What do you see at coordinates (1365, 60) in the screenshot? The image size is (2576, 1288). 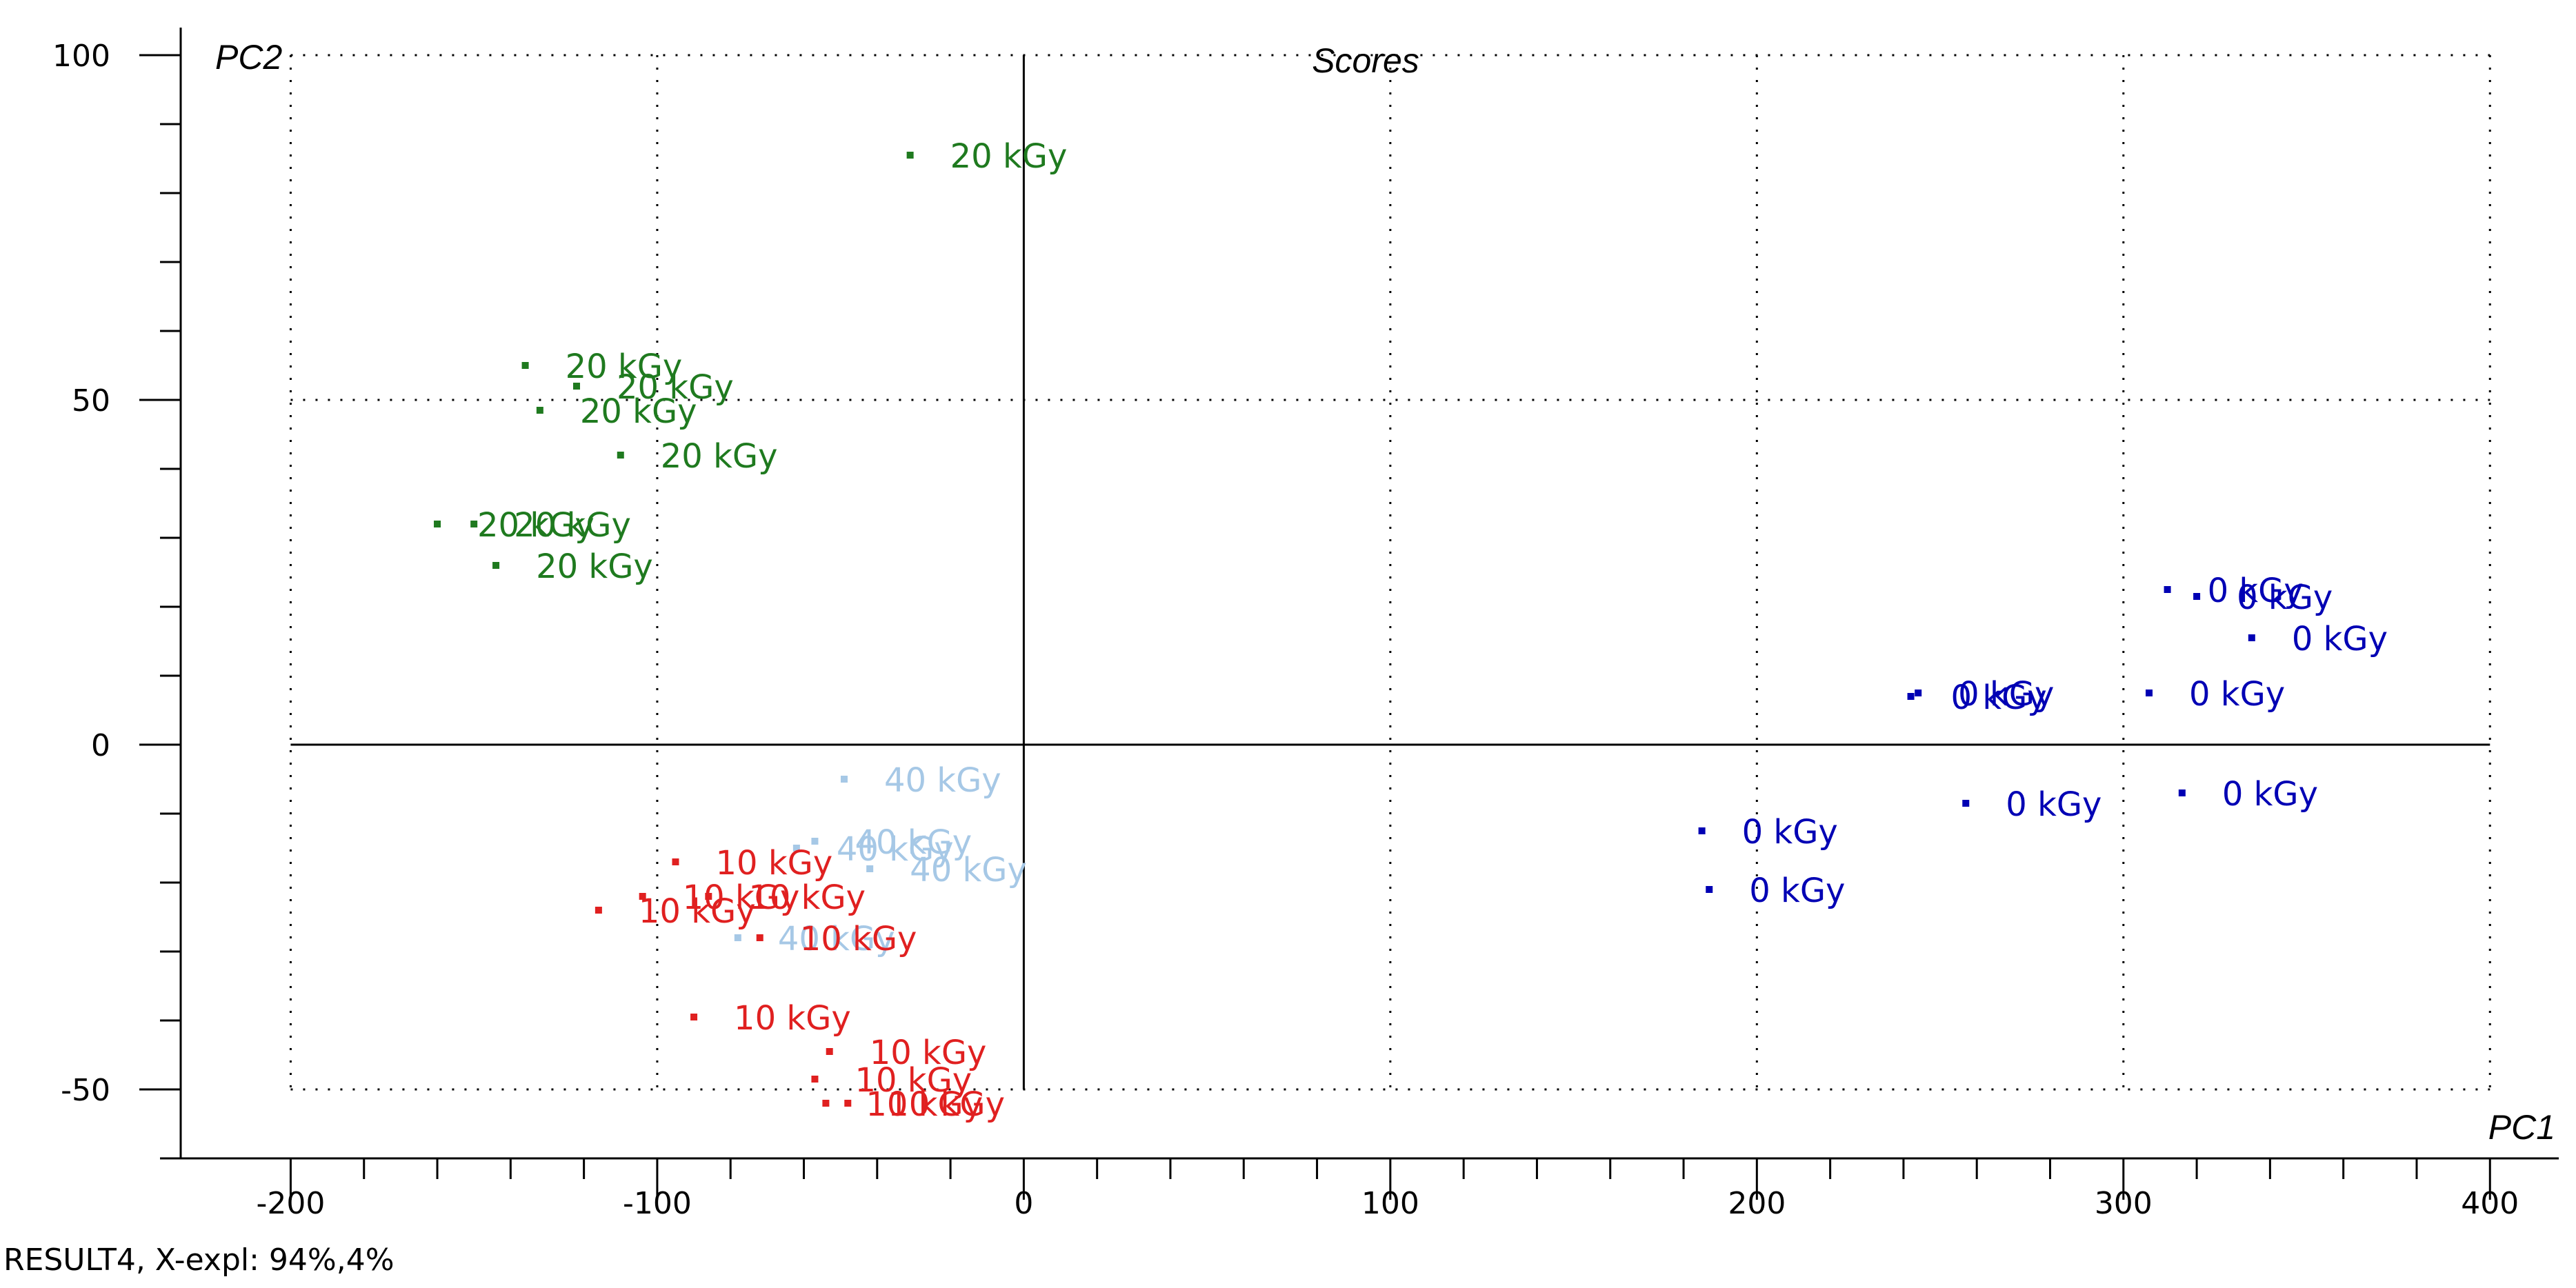 I see `chart-title: Scores` at bounding box center [1365, 60].